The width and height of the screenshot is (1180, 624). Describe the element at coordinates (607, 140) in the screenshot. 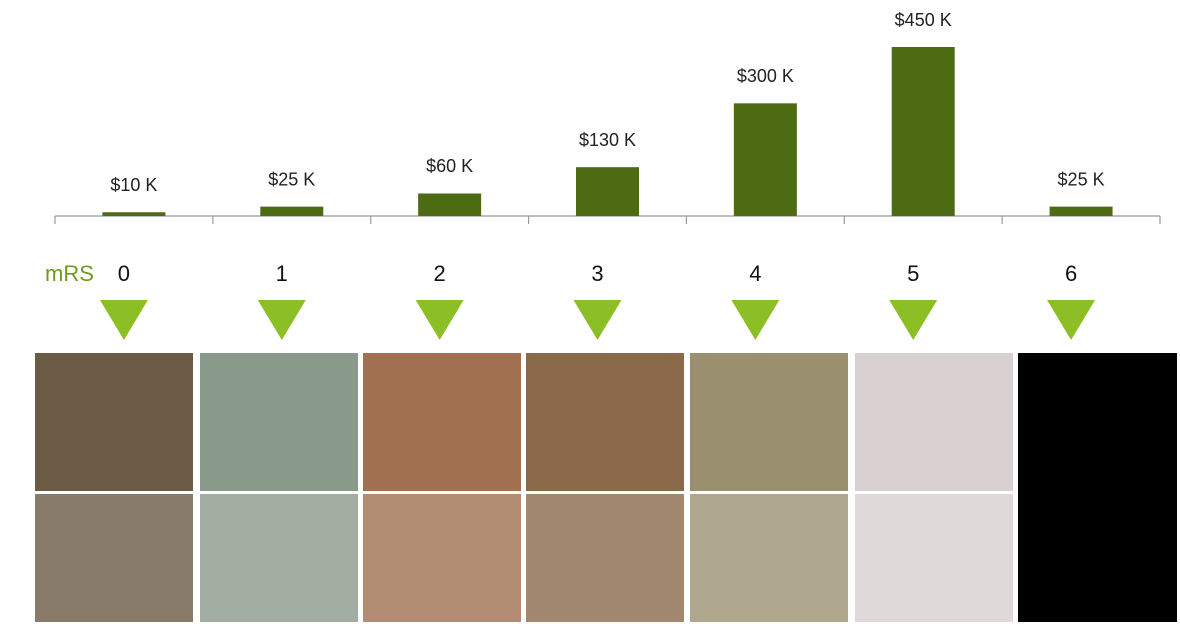

I see `value-label: $130 K` at that location.